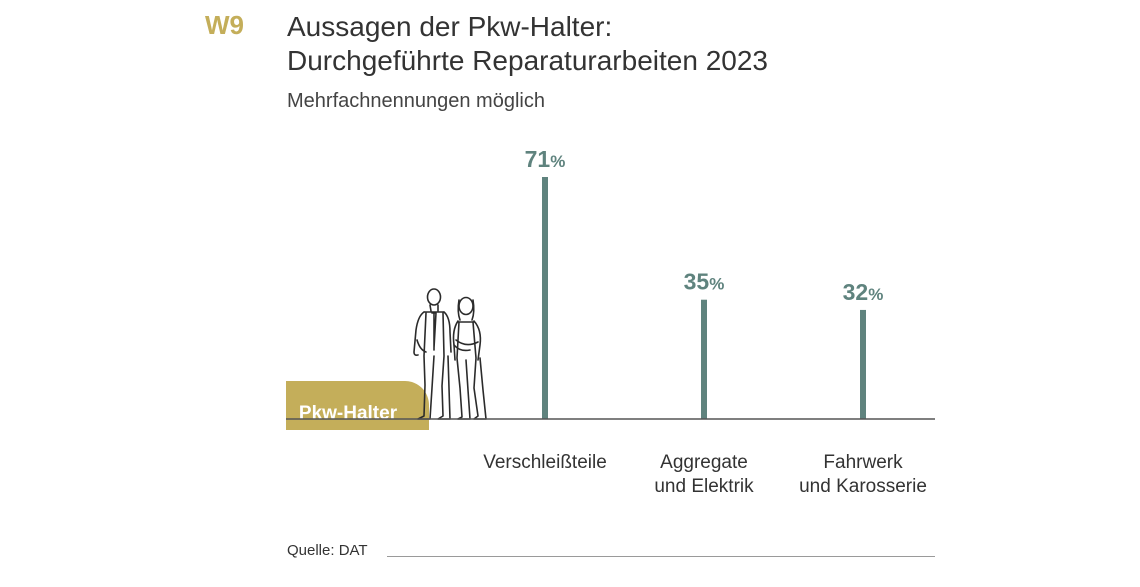 The height and width of the screenshot is (587, 1140). I want to click on bars-group, so click(704, 298).